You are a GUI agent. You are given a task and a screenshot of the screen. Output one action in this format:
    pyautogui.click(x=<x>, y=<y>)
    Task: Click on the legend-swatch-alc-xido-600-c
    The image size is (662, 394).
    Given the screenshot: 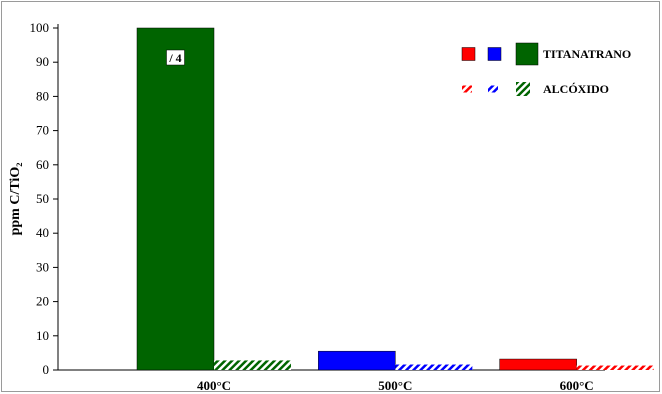 What is the action you would take?
    pyautogui.click(x=467, y=89)
    